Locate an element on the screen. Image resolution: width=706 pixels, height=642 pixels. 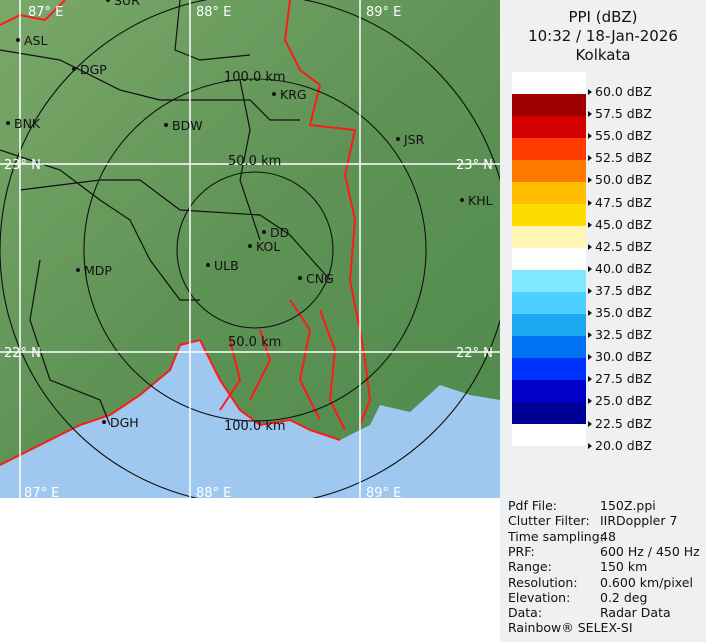
info-key: Clutter Filter: is located at coordinates (549, 521).